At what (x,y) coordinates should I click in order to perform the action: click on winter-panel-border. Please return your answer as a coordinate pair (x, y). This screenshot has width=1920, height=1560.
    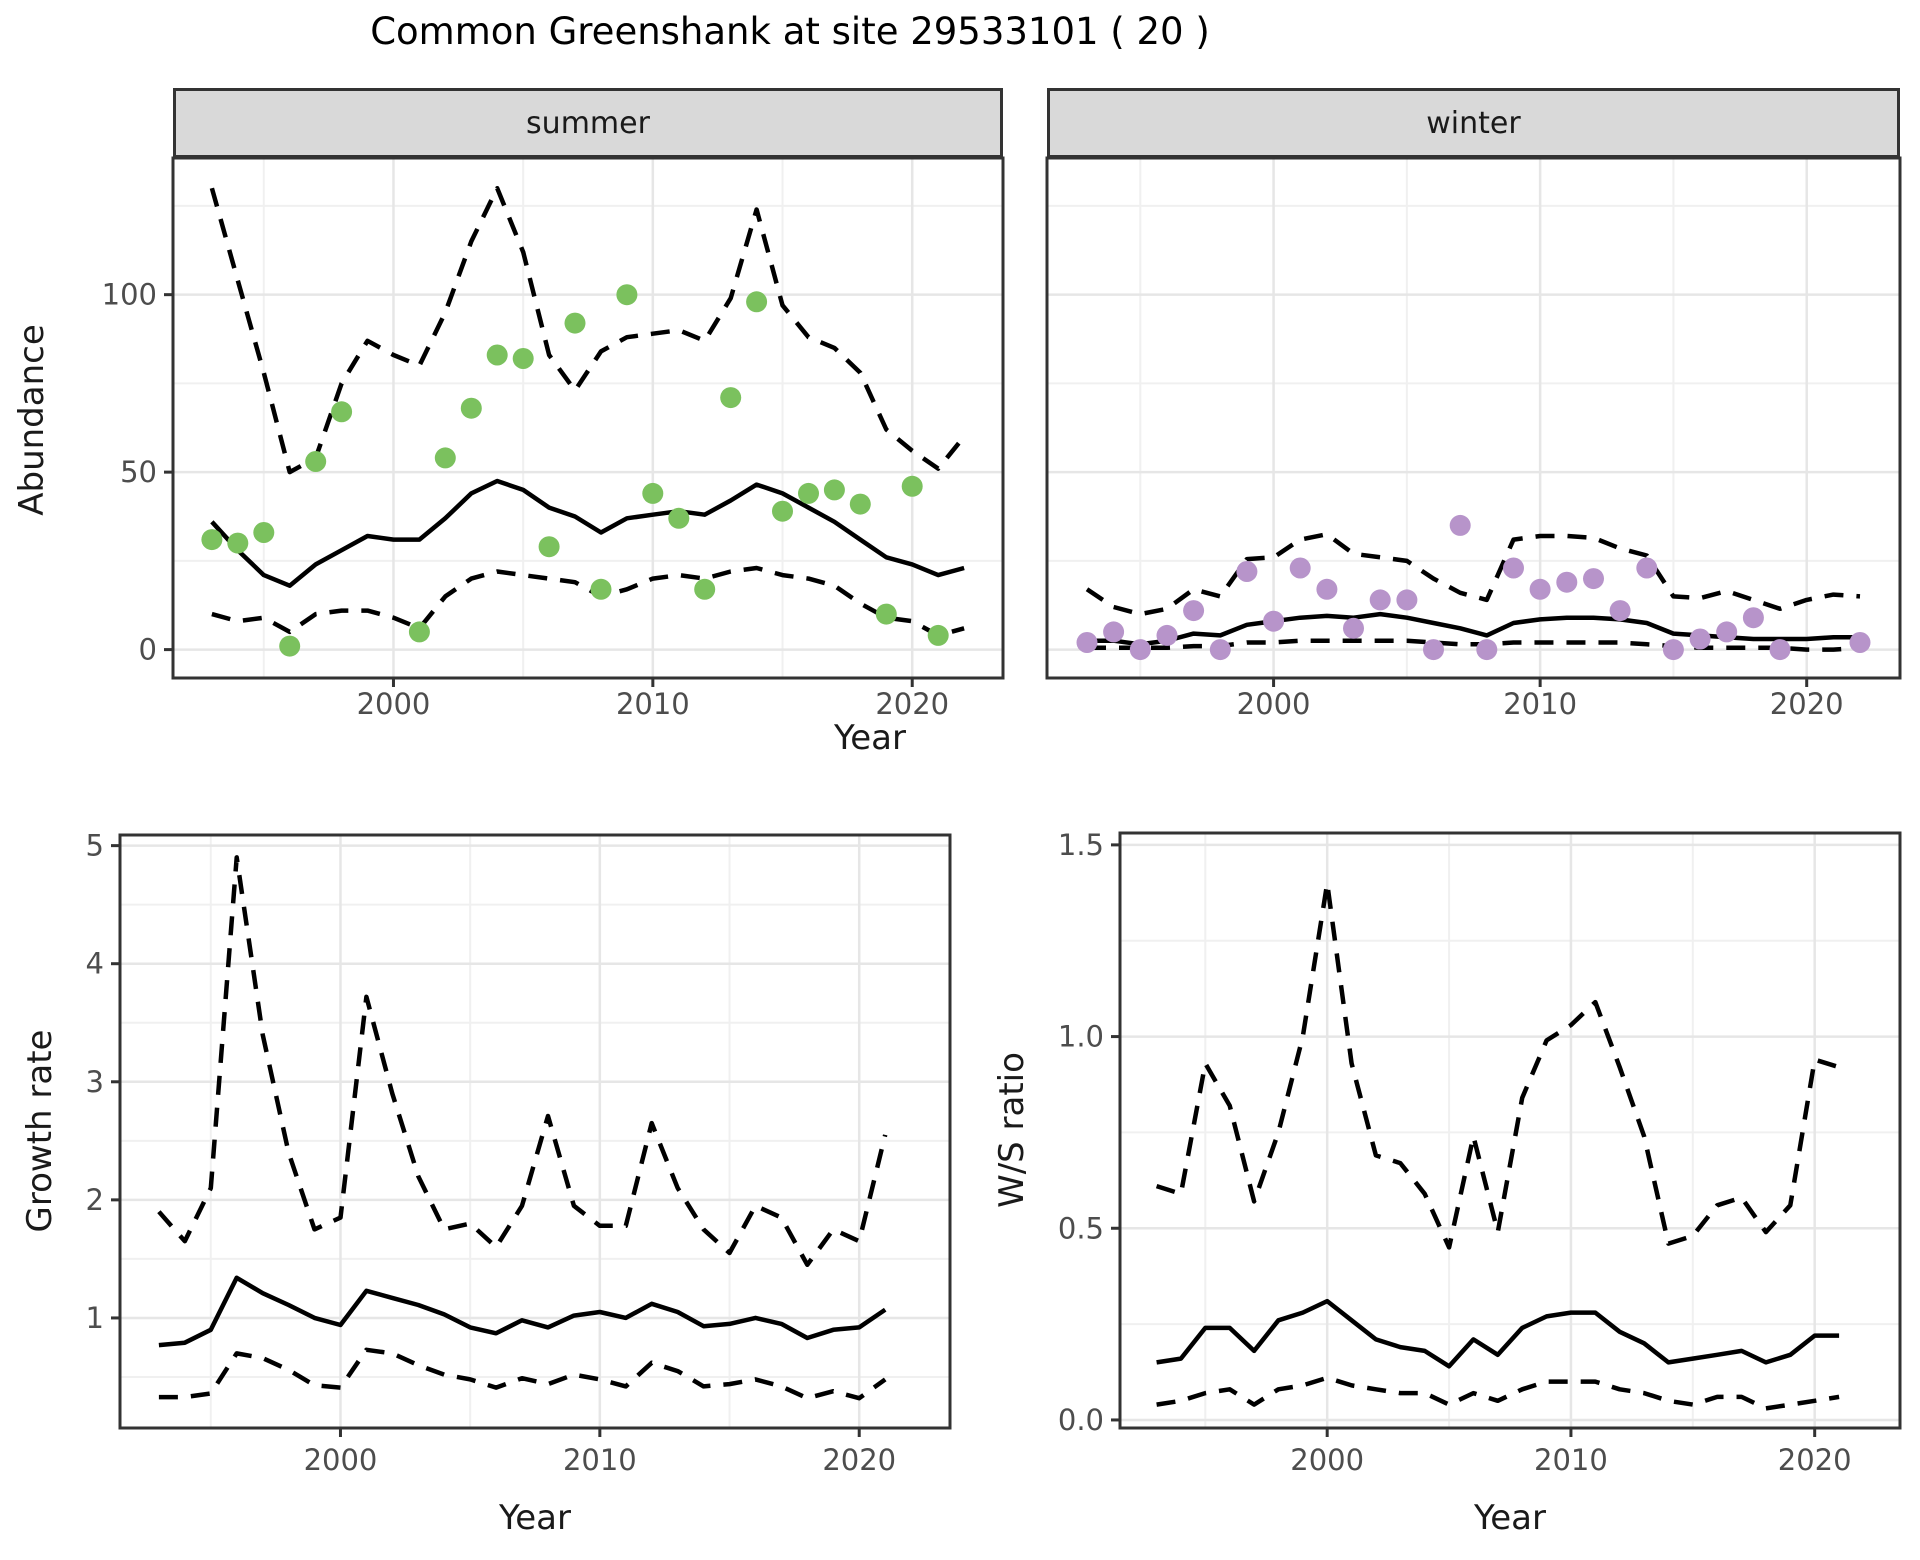
    Looking at the image, I should click on (1473, 418).